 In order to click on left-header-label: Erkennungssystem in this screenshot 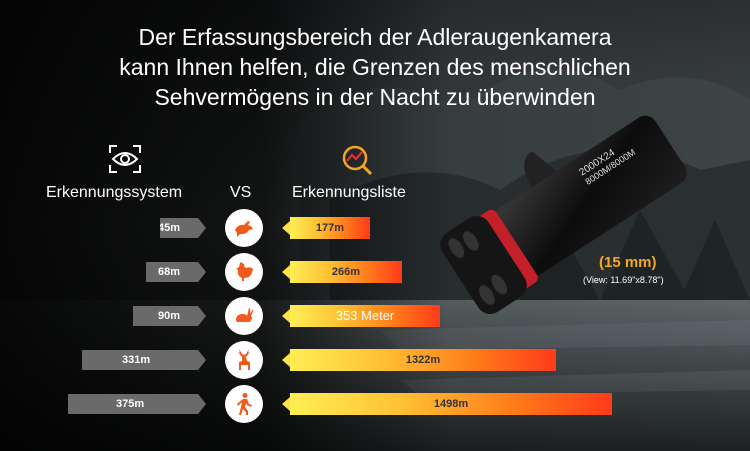, I will do `click(114, 192)`.